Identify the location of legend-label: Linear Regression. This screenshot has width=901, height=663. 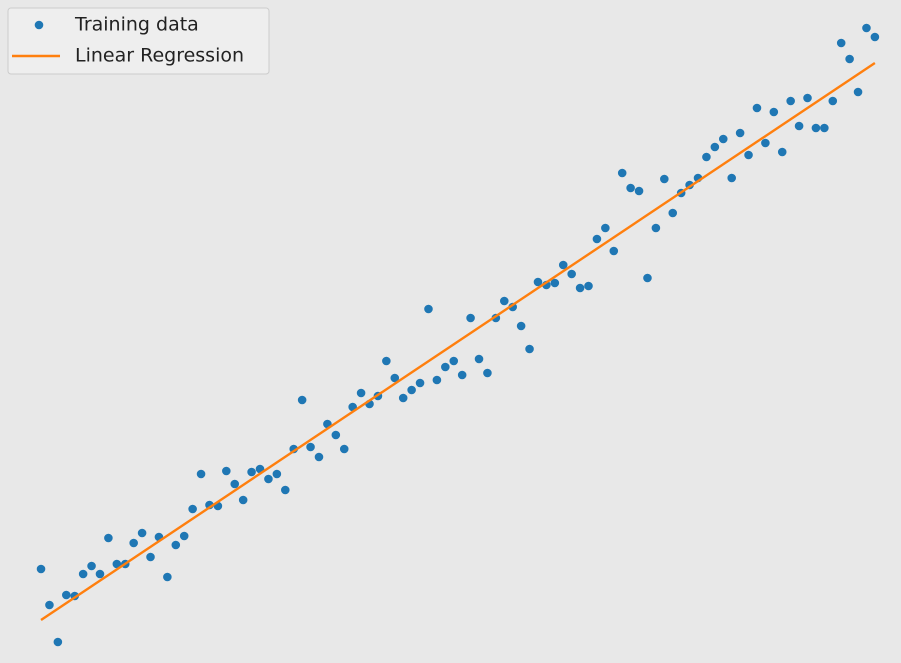
(159, 56).